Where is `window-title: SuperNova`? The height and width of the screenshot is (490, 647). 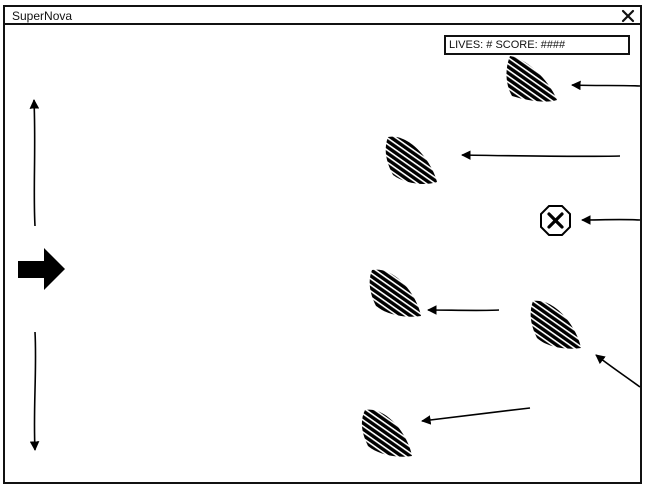 window-title: SuperNova is located at coordinates (42, 16).